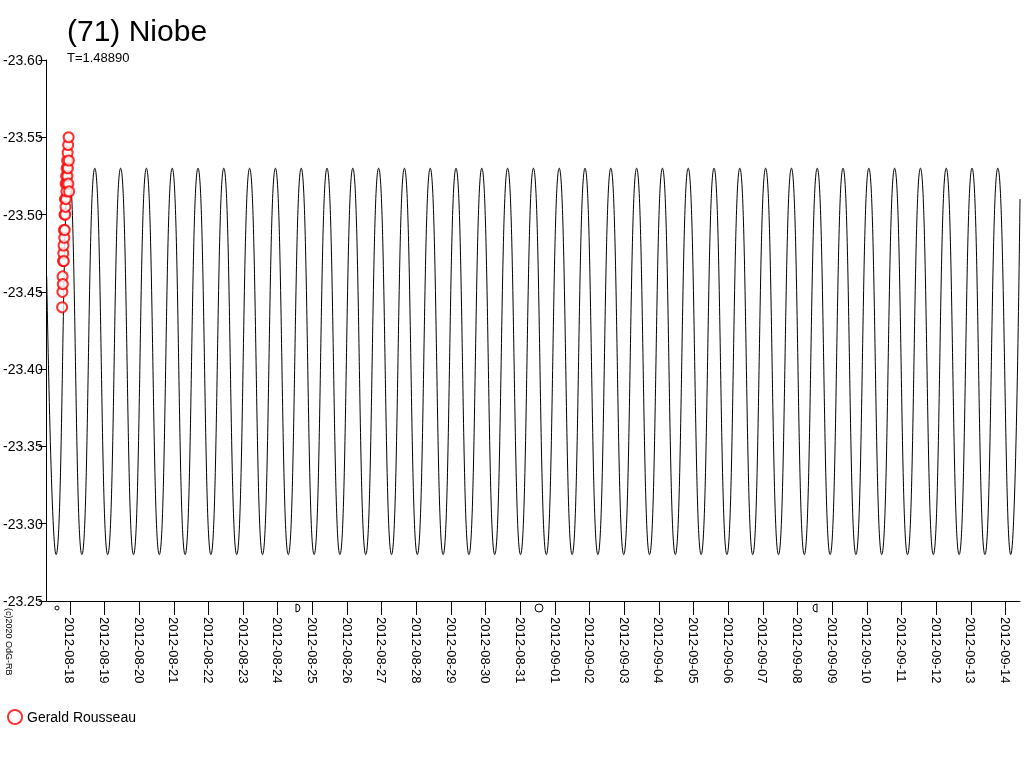 The image size is (1024, 768). Describe the element at coordinates (971, 650) in the screenshot. I see `x-tick-label: 2012-09-13` at that location.